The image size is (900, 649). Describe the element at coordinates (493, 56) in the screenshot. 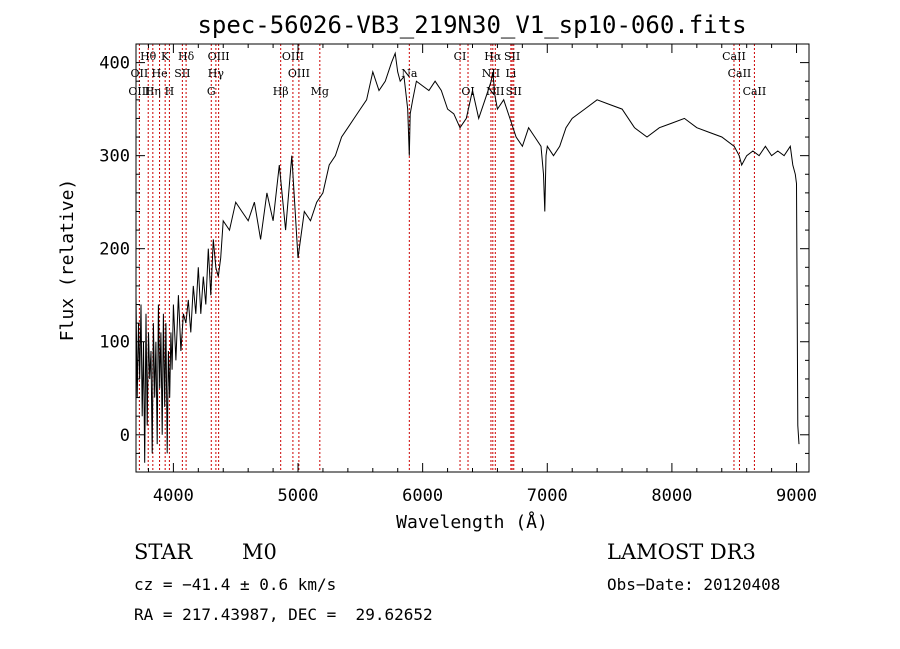

I see `spectral-line-label: Hα` at that location.